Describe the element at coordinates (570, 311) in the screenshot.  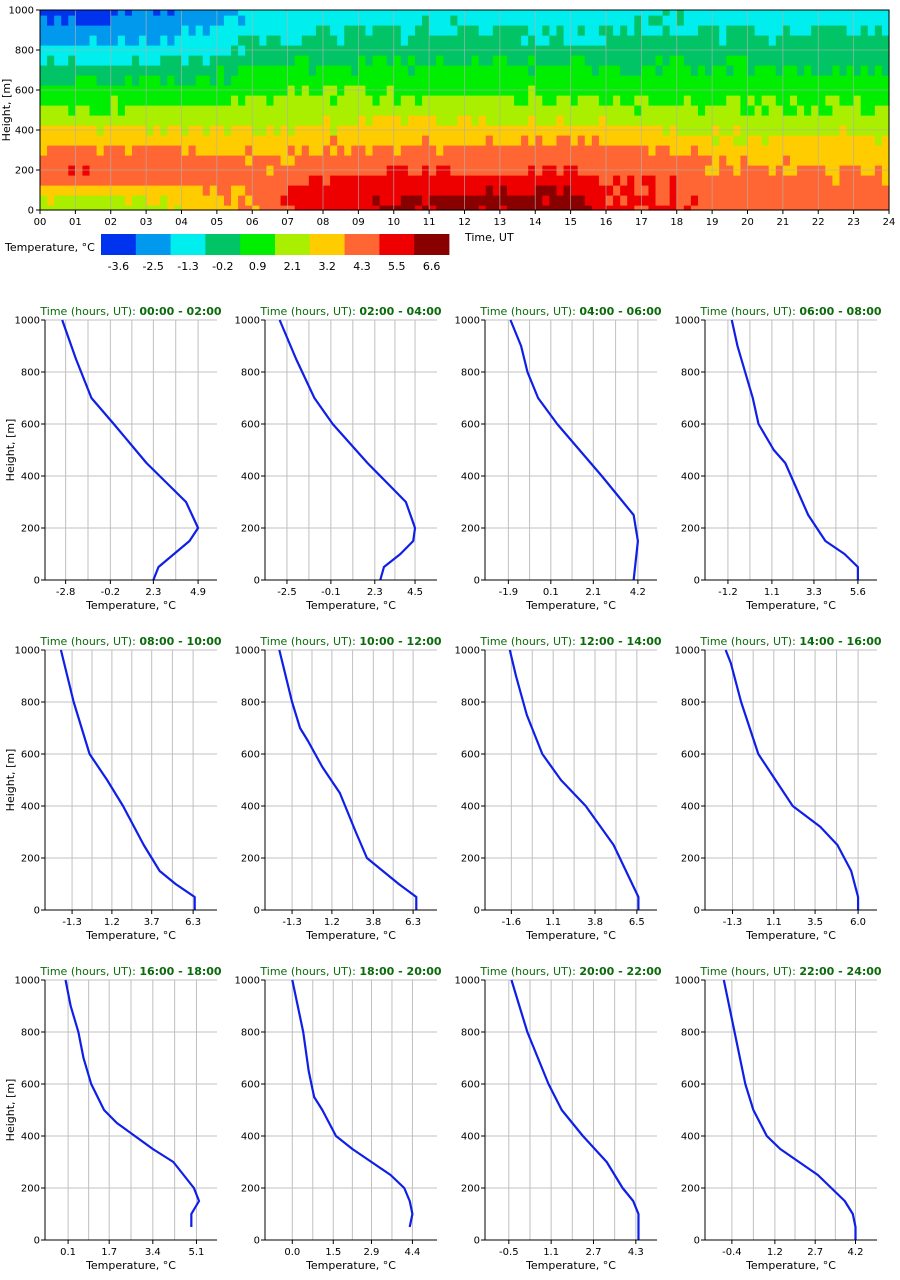
I see `profile-title: Time (hours, UT): 04:00 - 06:00` at that location.